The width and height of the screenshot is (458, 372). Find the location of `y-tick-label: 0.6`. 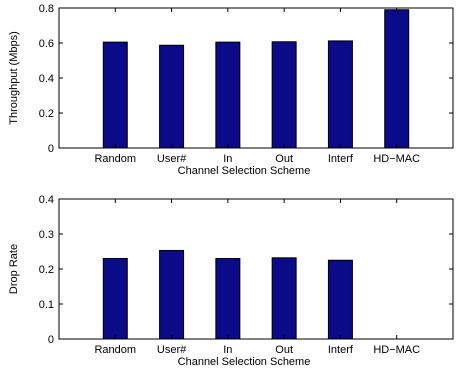

y-tick-label: 0.6 is located at coordinates (46, 44).